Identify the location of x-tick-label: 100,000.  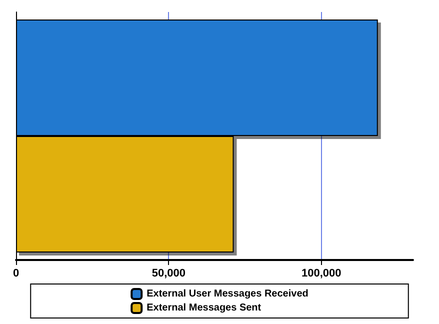
(322, 274).